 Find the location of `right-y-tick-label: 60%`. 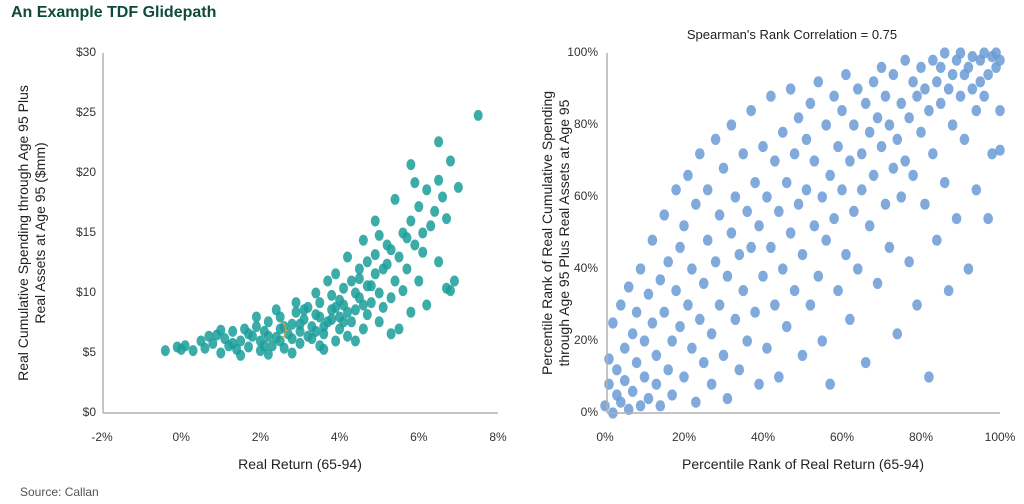

right-y-tick-label: 60% is located at coordinates (585, 196).